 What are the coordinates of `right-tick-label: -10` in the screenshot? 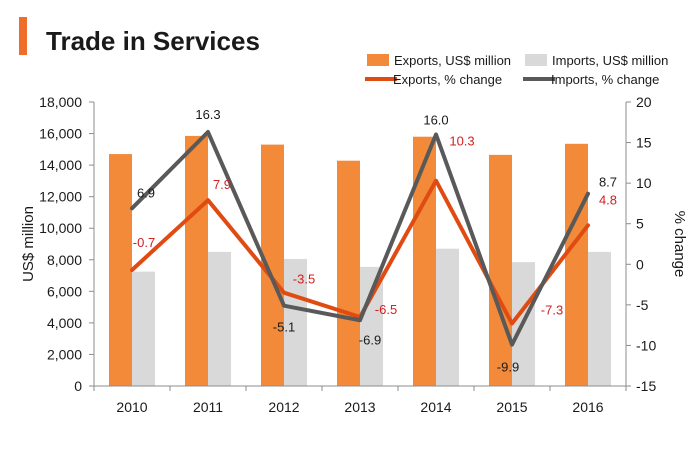 It's located at (646, 345).